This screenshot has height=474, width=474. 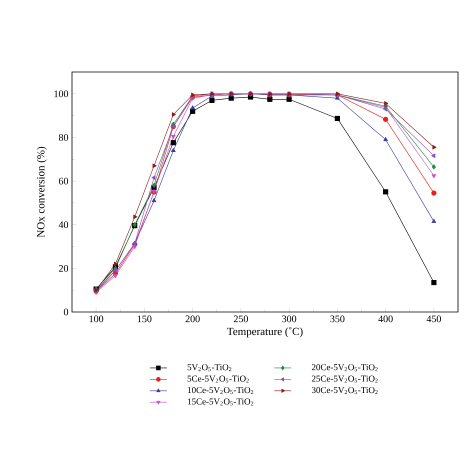 What do you see at coordinates (221, 390) in the screenshot?
I see `legend-label: 10Ce-5V$_{2}$O$_{5}$-TiO$_{2}$` at bounding box center [221, 390].